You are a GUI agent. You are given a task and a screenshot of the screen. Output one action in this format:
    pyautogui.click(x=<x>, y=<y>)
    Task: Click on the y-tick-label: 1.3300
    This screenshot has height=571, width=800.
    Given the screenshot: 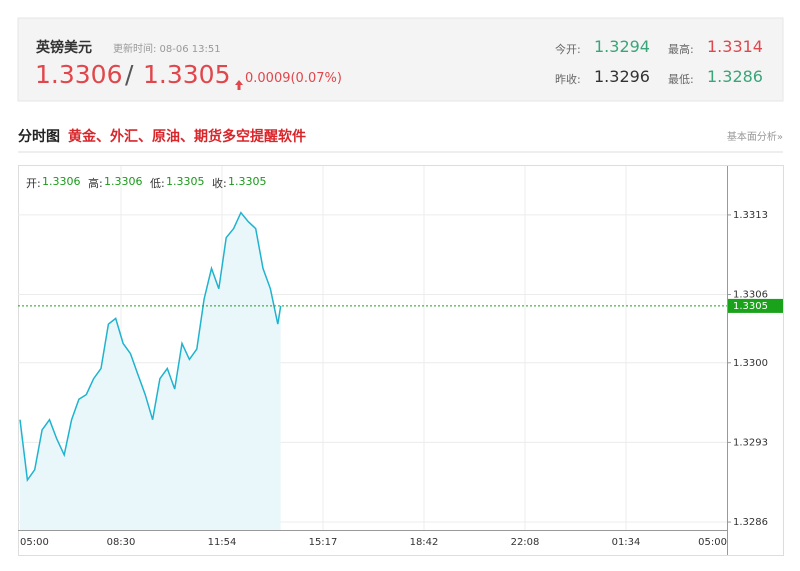 What is the action you would take?
    pyautogui.click(x=750, y=363)
    